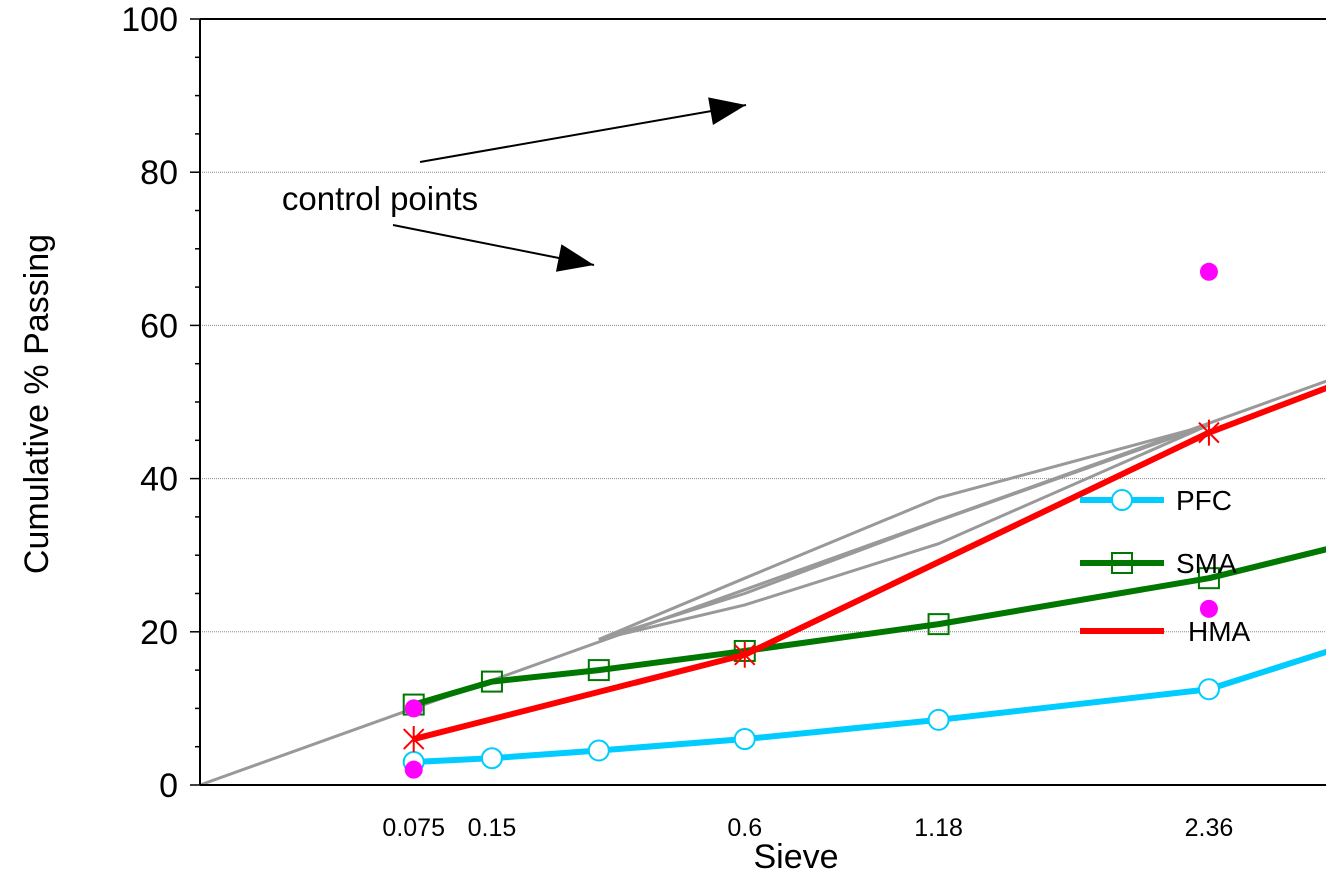 This screenshot has width=1326, height=876. I want to click on legend-label-pfc: PFC, so click(1204, 500).